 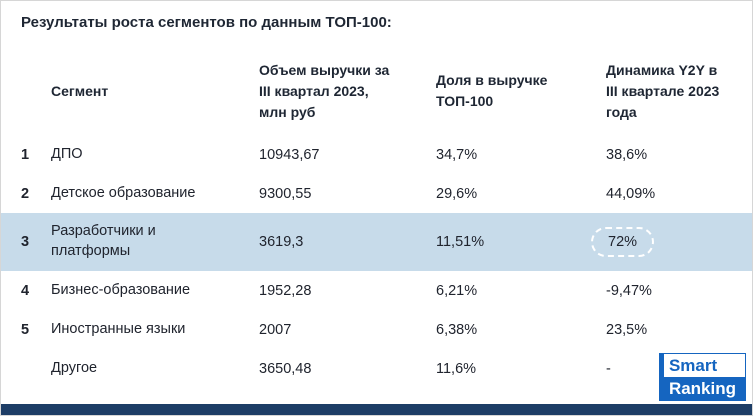 What do you see at coordinates (80, 90) in the screenshot?
I see `header-segment: Сегмент` at bounding box center [80, 90].